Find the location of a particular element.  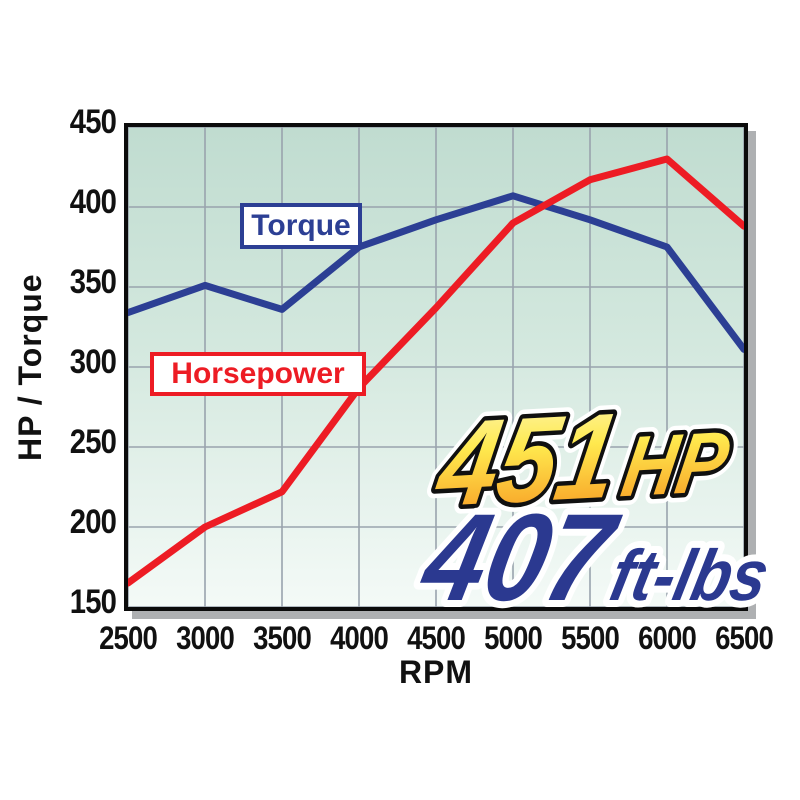

x-tick-label: 4500 is located at coordinates (436, 638).